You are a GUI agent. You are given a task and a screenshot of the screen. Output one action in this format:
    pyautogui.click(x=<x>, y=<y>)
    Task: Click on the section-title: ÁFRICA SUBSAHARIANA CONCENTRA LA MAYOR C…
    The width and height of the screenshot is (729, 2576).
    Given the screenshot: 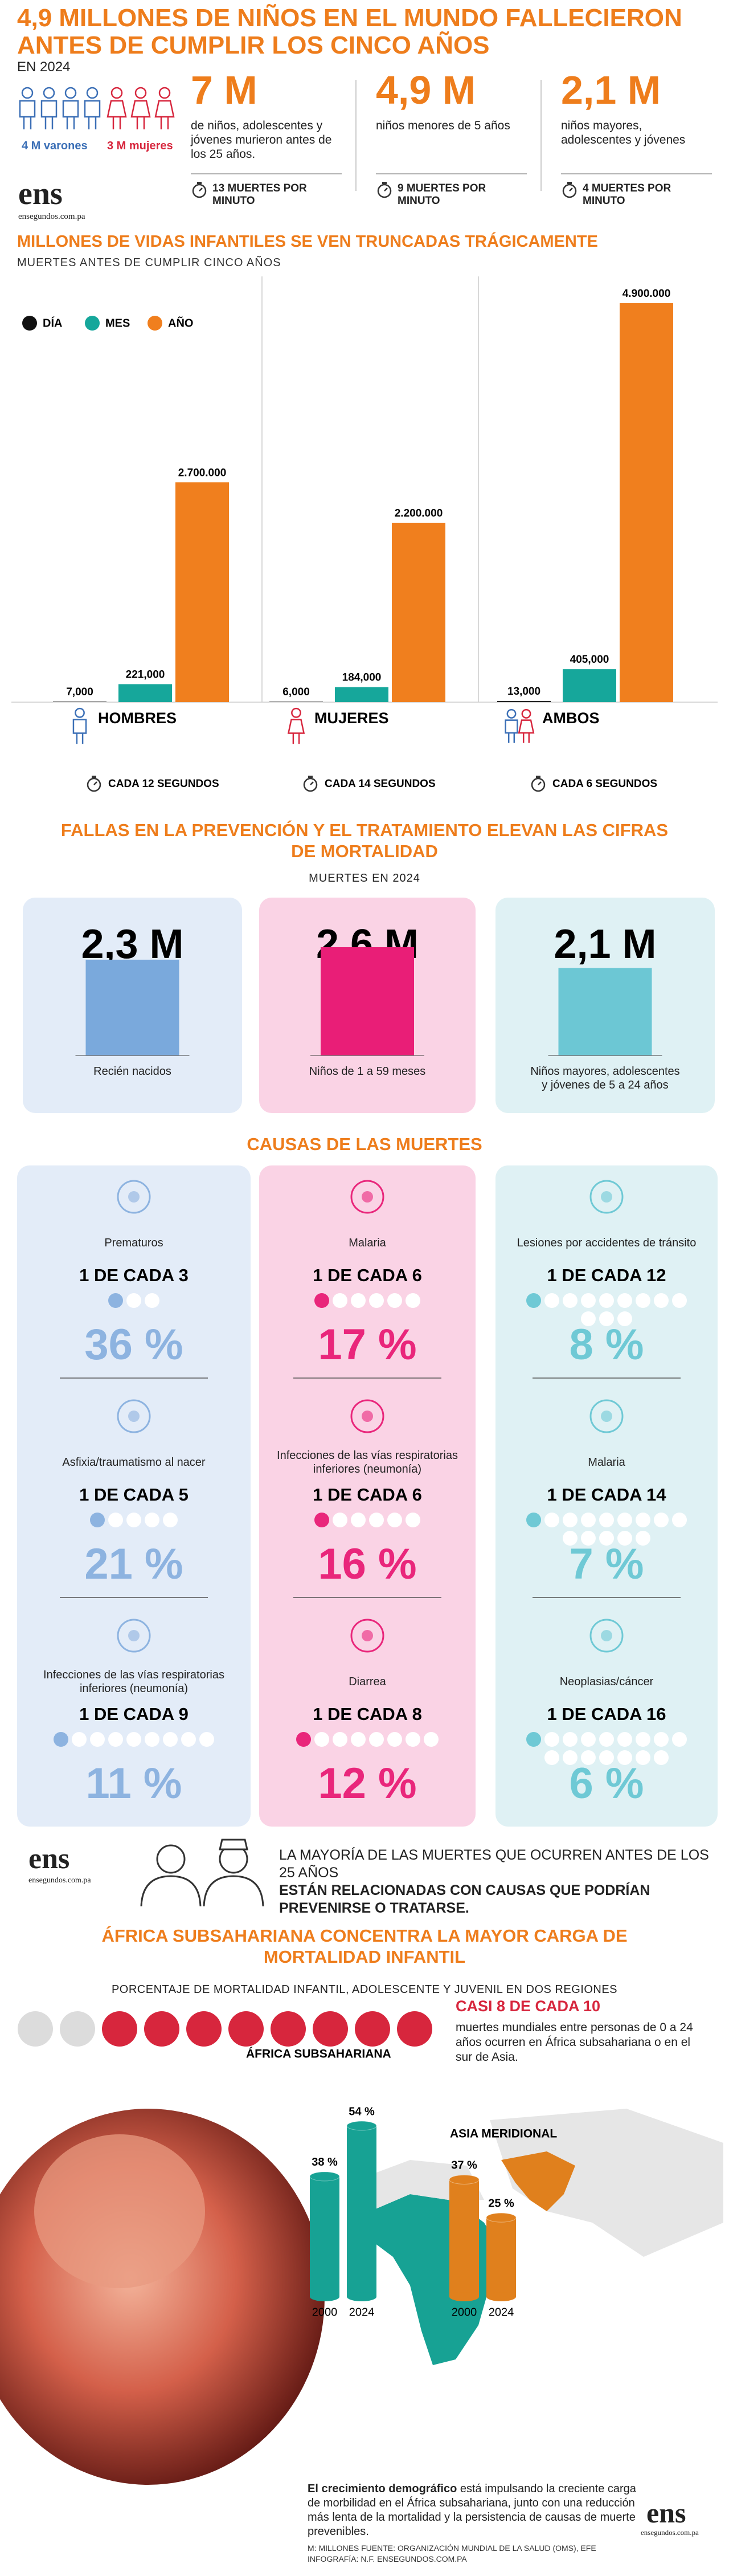 What is the action you would take?
    pyautogui.click(x=364, y=1946)
    